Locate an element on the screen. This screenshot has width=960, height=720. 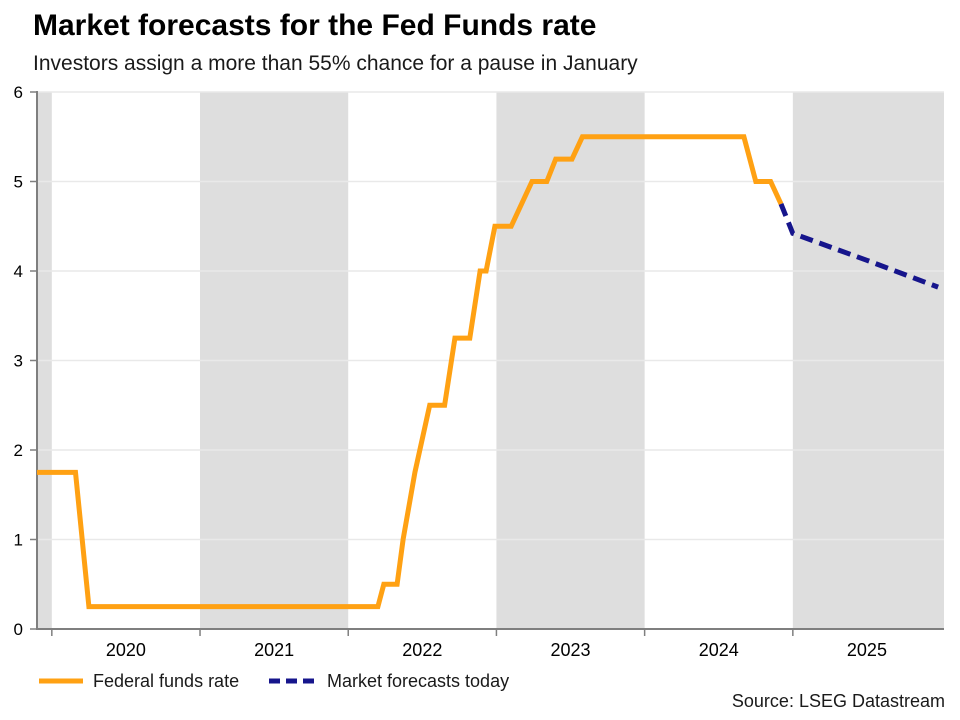
y-tick-label: 4 is located at coordinates (18, 271).